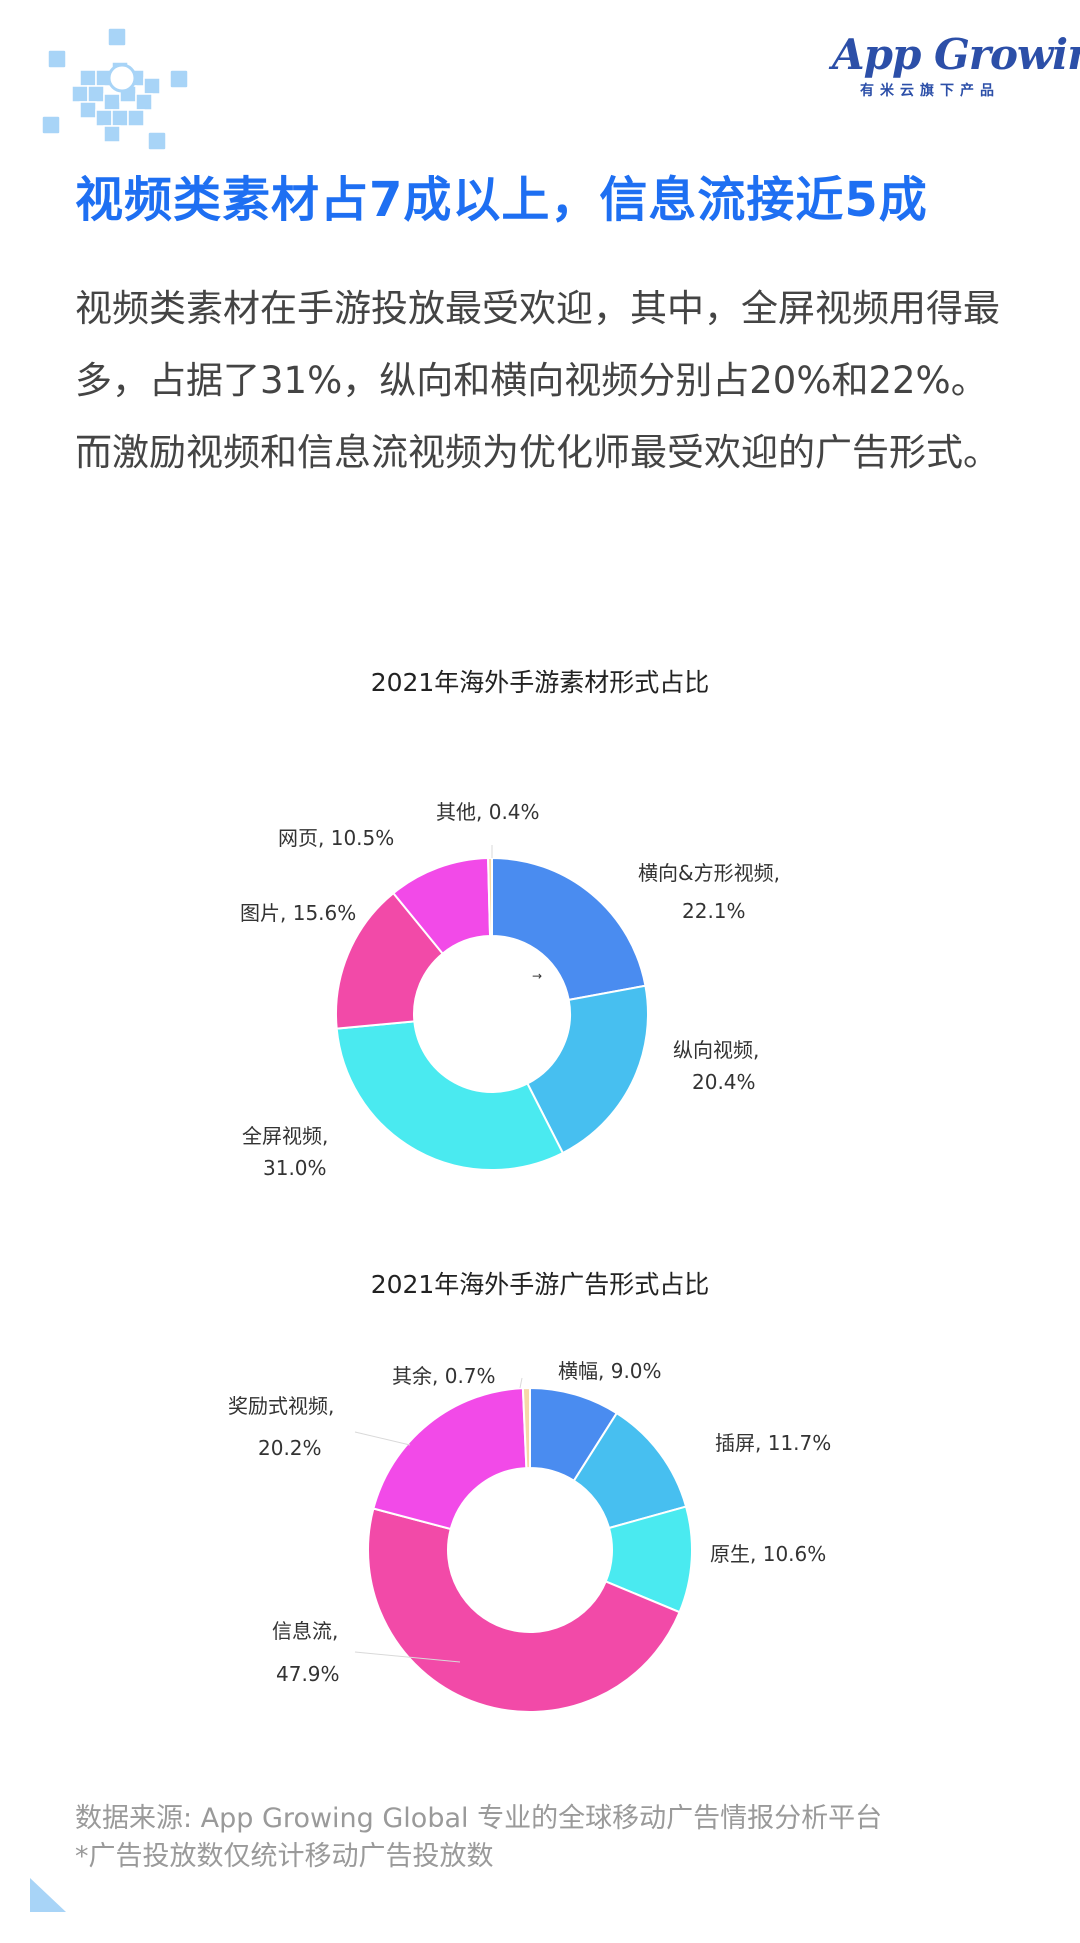 This screenshot has height=1943, width=1080. What do you see at coordinates (540, 1284) in the screenshot?
I see `chart-title: 2021年海外手游广告形式占比` at bounding box center [540, 1284].